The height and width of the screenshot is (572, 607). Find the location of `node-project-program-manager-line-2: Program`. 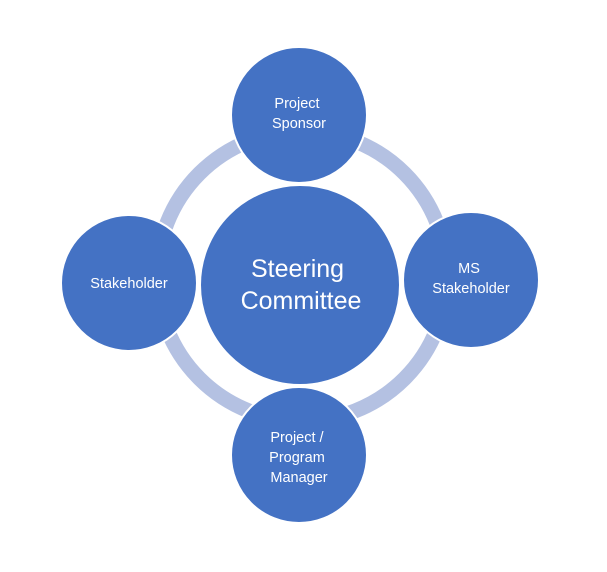

node-project-program-manager-line-2: Program is located at coordinates (297, 458).